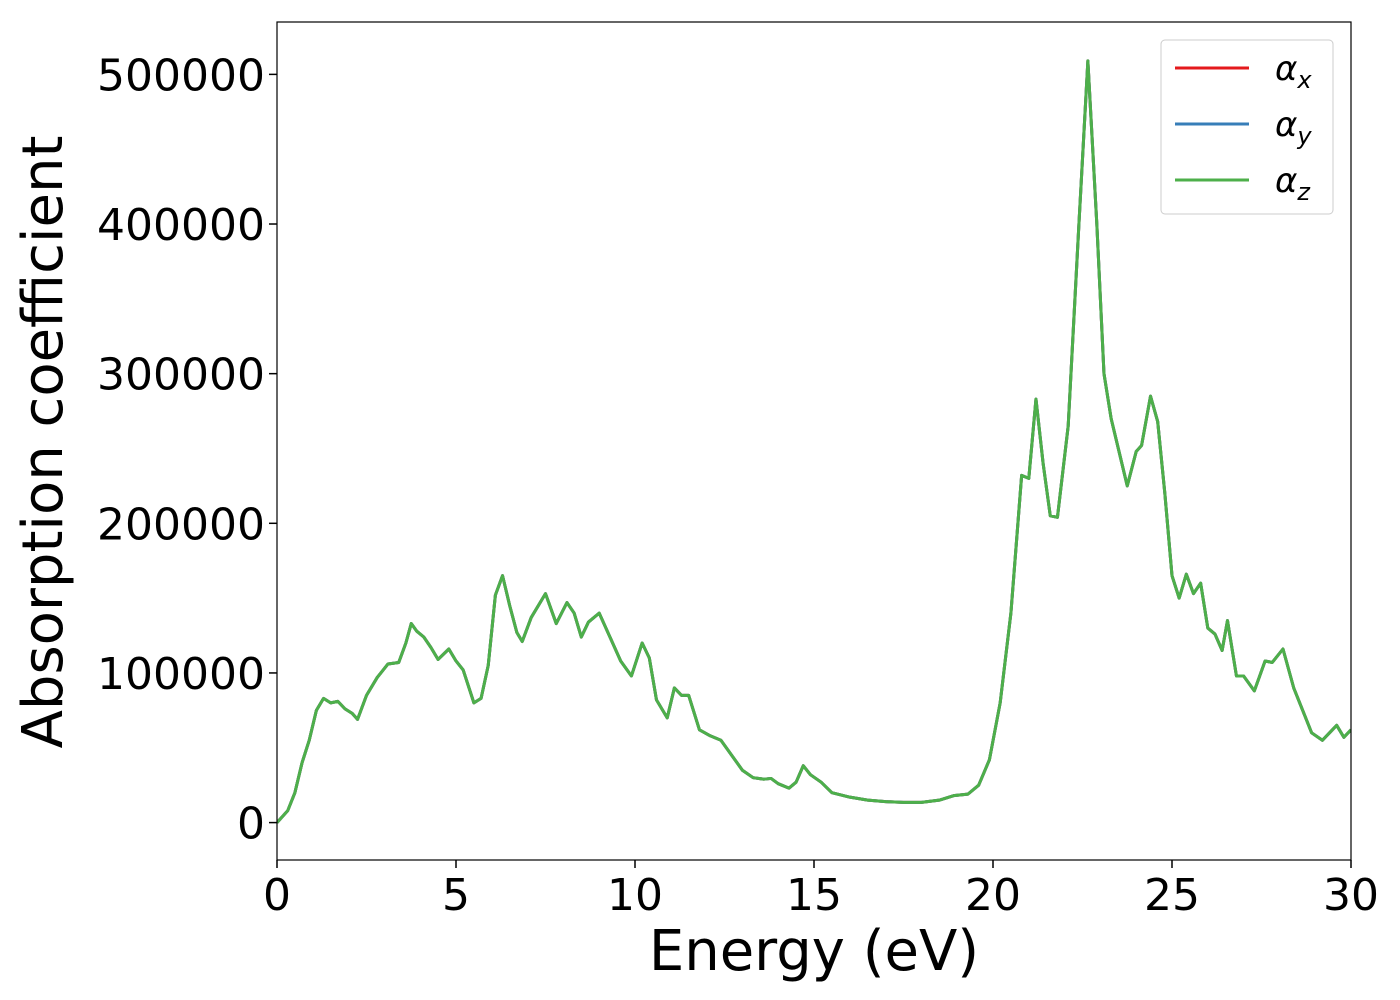 Image resolution: width=1400 pixels, height=1000 pixels. Describe the element at coordinates (277, 895) in the screenshot. I see `x-tick-label: 0` at that location.